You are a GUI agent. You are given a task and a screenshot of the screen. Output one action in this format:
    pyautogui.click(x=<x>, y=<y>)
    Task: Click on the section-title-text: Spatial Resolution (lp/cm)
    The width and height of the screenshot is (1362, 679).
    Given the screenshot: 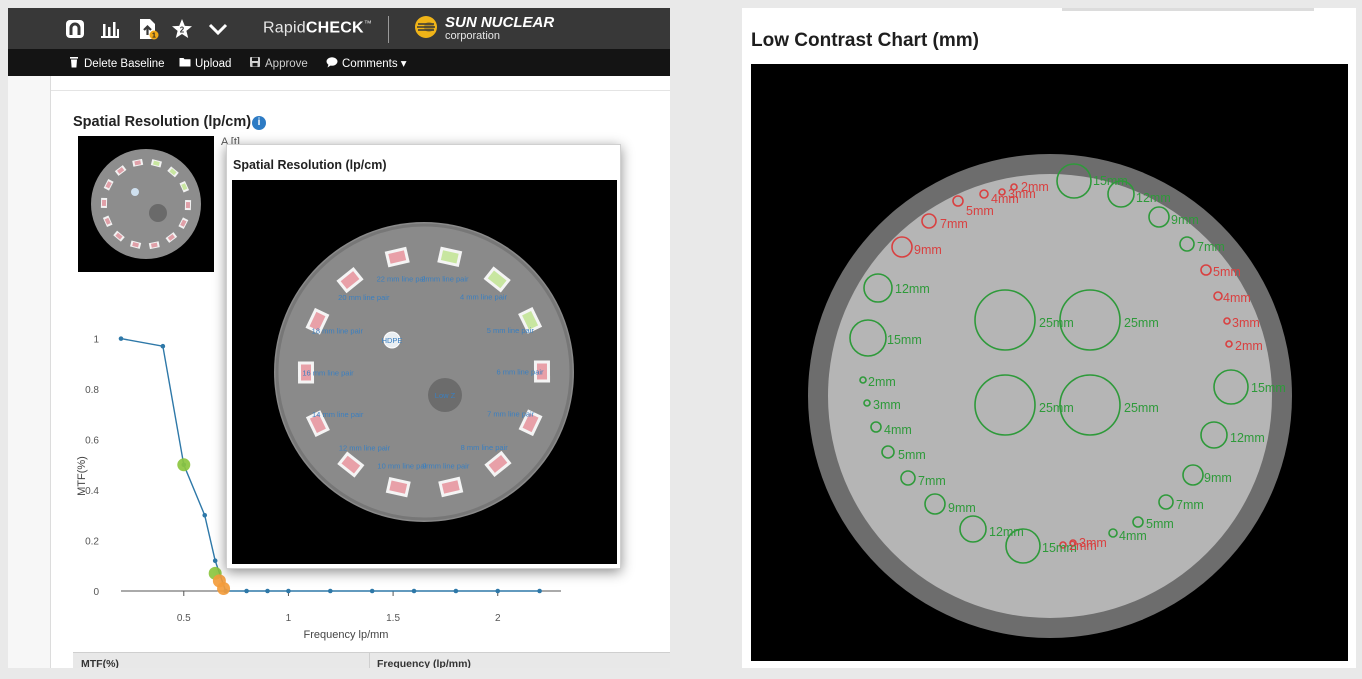 What is the action you would take?
    pyautogui.click(x=162, y=122)
    